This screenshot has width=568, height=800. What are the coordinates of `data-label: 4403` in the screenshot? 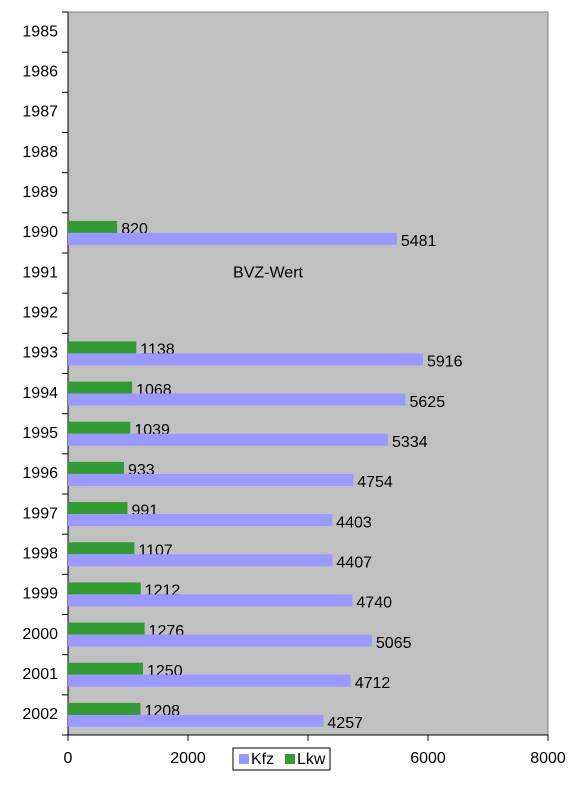 It's located at (354, 522).